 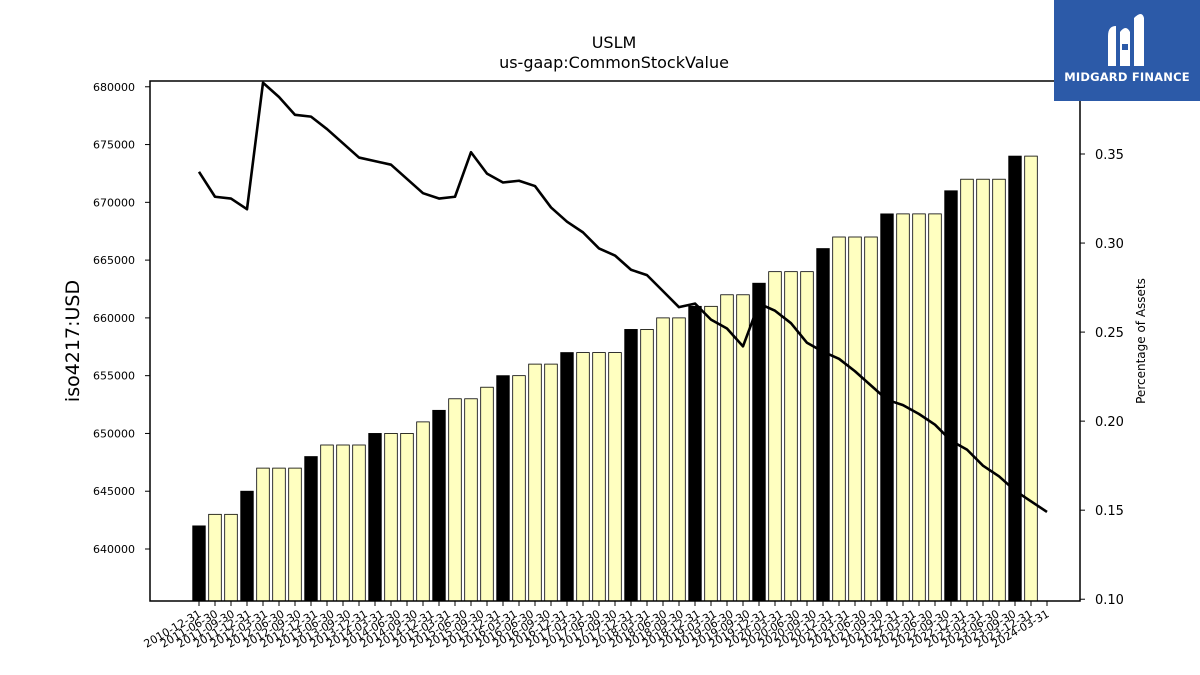 What do you see at coordinates (1109, 333) in the screenshot?
I see `y2-tick-label: 0.25` at bounding box center [1109, 333].